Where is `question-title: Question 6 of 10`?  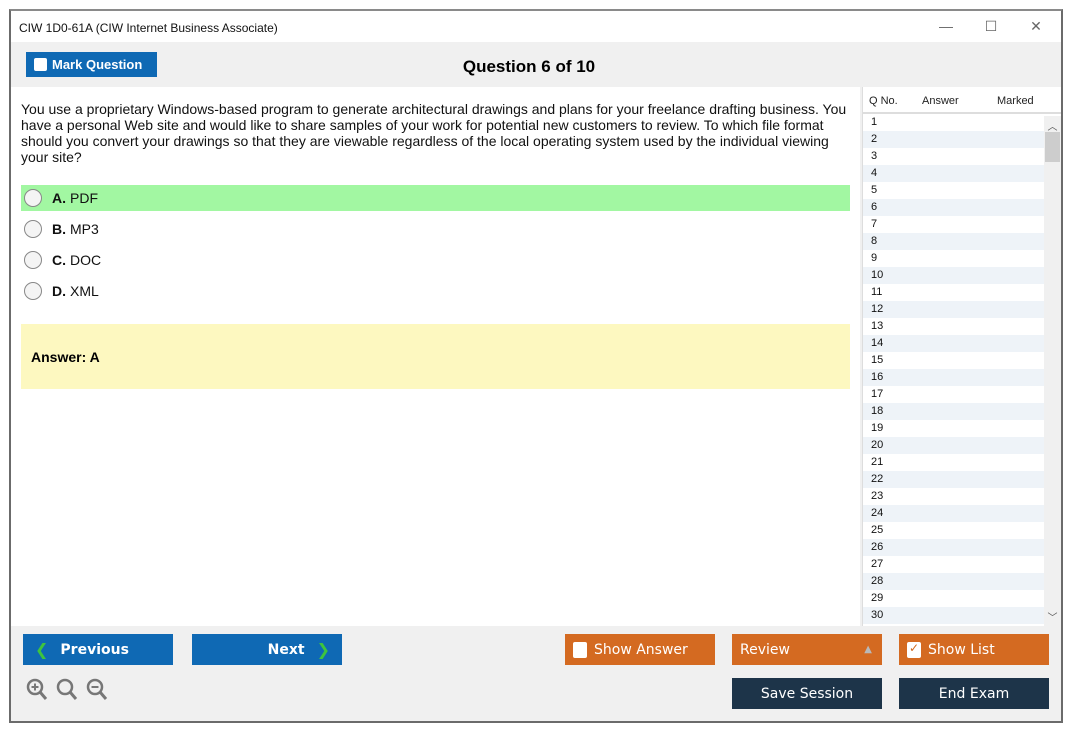
question-title: Question 6 of 10 is located at coordinates (529, 66).